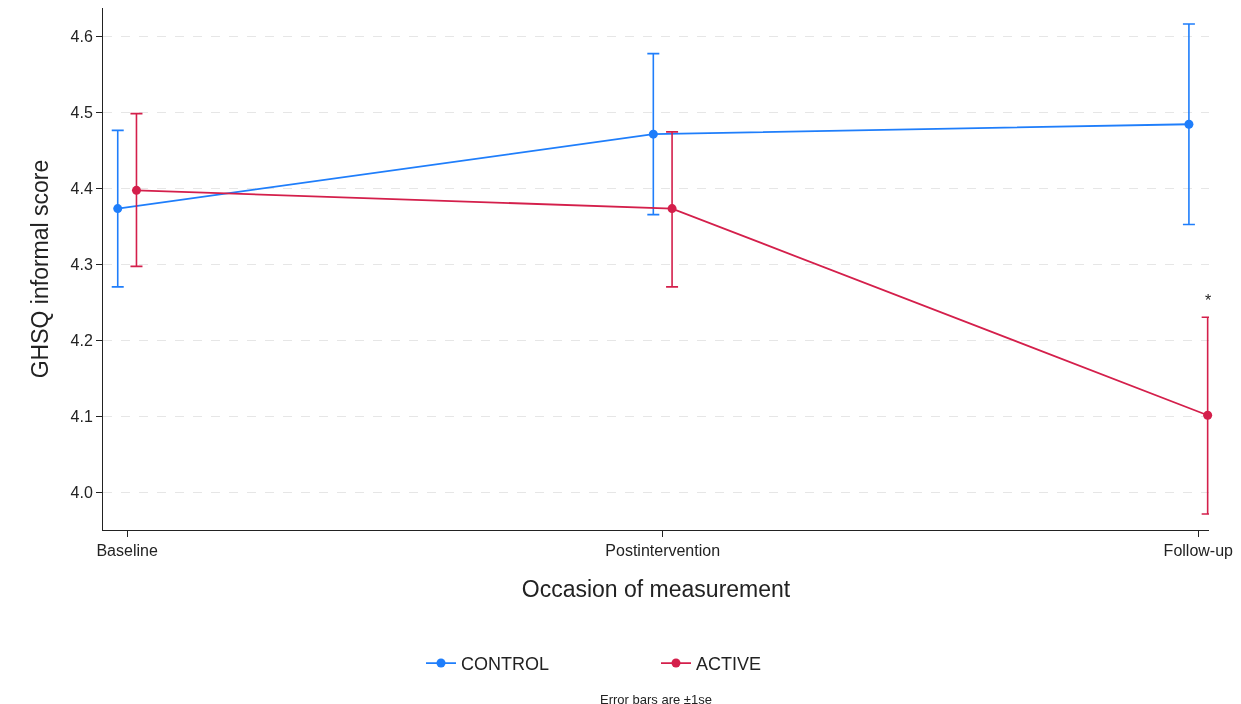  I want to click on y-axis-title: GHSQ informal score, so click(40, 269).